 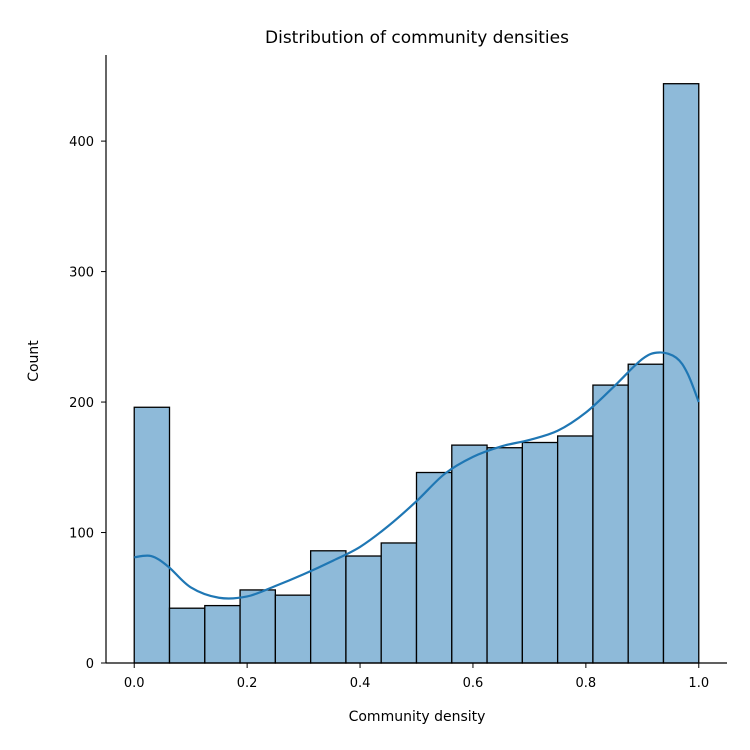 What do you see at coordinates (247, 683) in the screenshot?
I see `x-tick-label-1: 0.2` at bounding box center [247, 683].